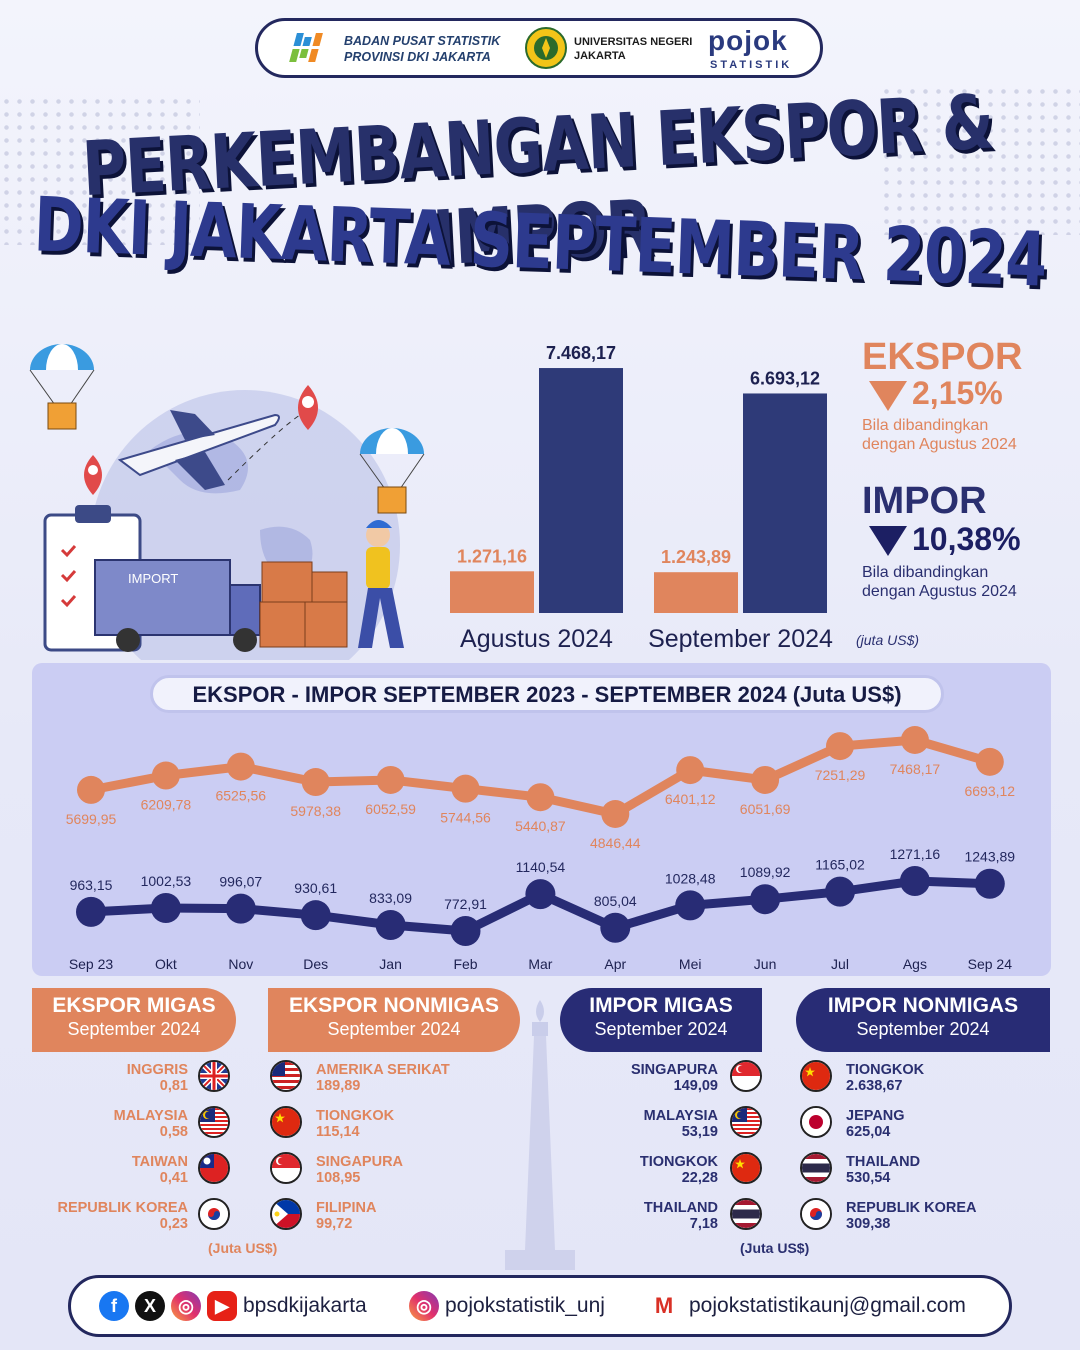 This screenshot has width=1080, height=1350. What do you see at coordinates (536, 639) in the screenshot?
I see `bar-category-label: Agustus 2024` at bounding box center [536, 639].